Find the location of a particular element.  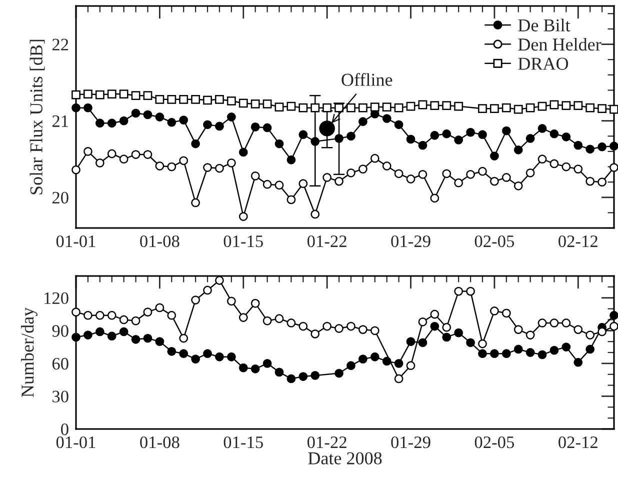

x-tick-label: 01-22 is located at coordinates (326, 241).